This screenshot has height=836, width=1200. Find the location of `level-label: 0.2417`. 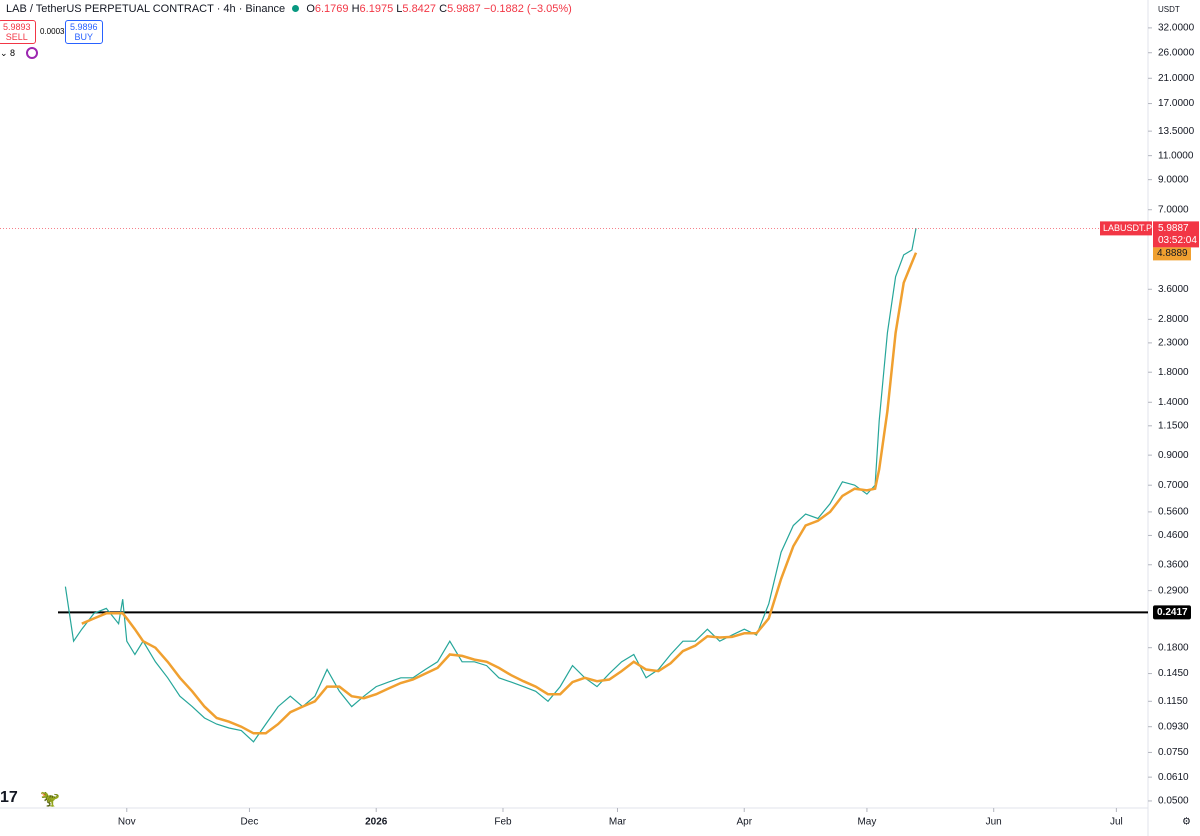

level-label: 0.2417 is located at coordinates (1172, 612).